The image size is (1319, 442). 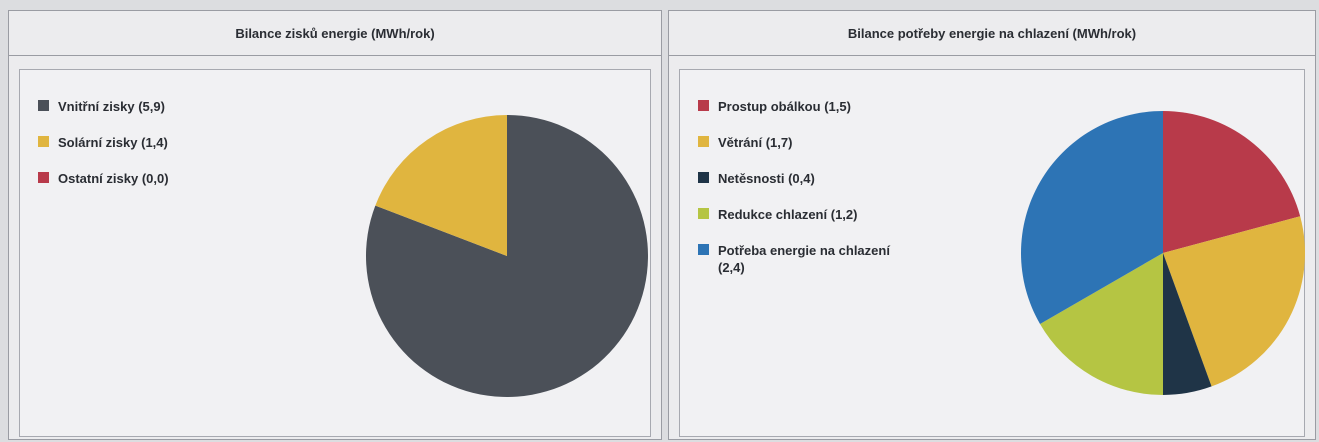 What do you see at coordinates (805, 142) in the screenshot?
I see `legend-label: Větrání (1,7)` at bounding box center [805, 142].